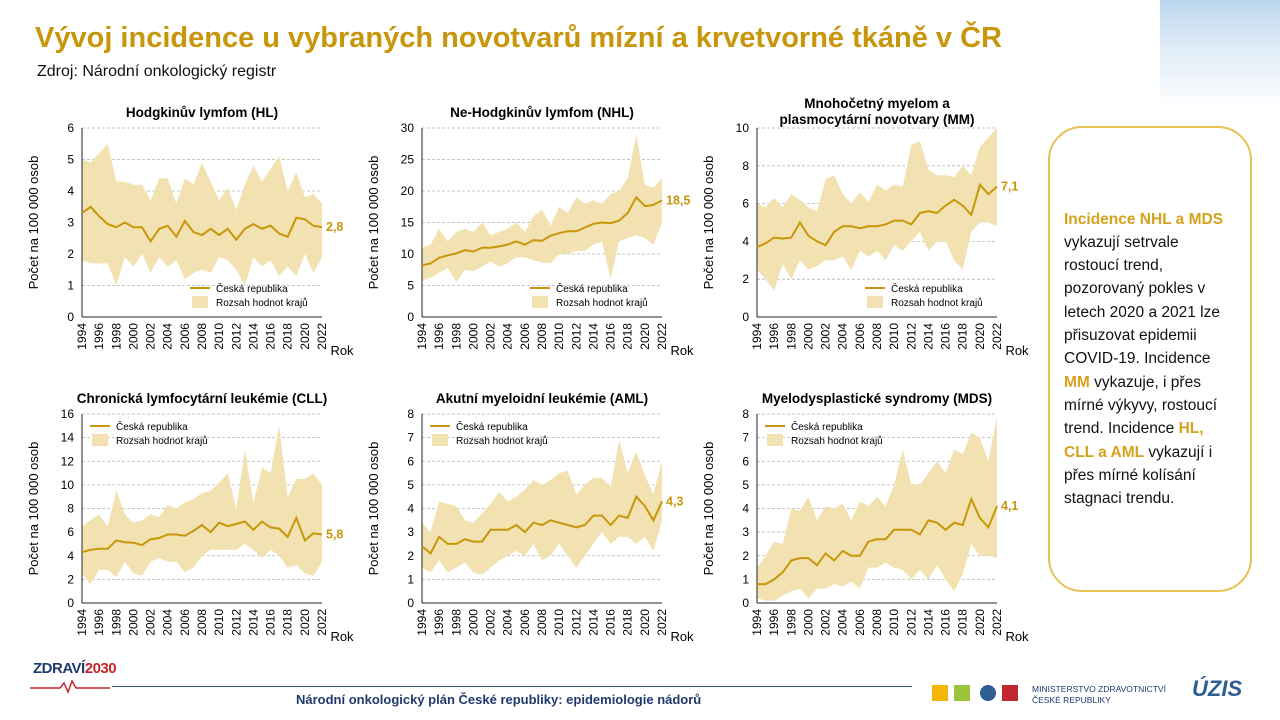  Describe the element at coordinates (975, 693) in the screenshot. I see `partner-logos-icon` at that location.